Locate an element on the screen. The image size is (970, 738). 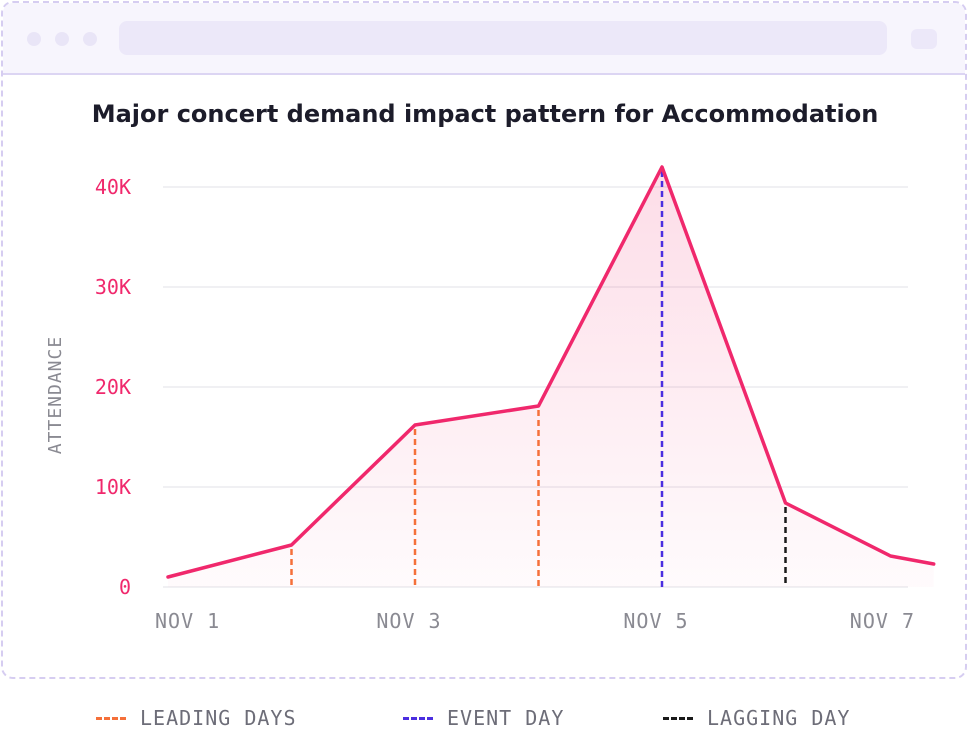
legend-label-leading: LEADING DAYS is located at coordinates (218, 718).